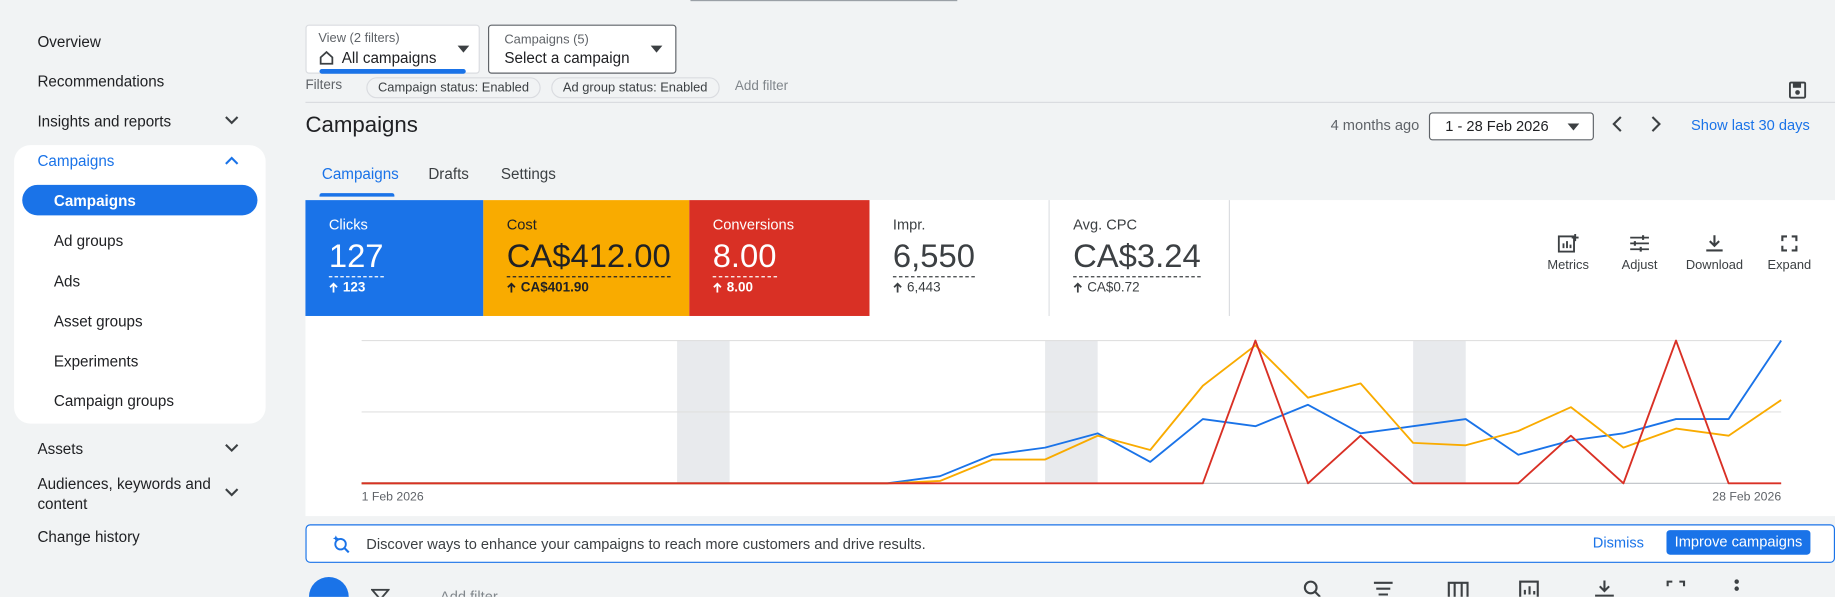 This screenshot has height=597, width=1835. What do you see at coordinates (1617, 124) in the screenshot?
I see `prev-button` at bounding box center [1617, 124].